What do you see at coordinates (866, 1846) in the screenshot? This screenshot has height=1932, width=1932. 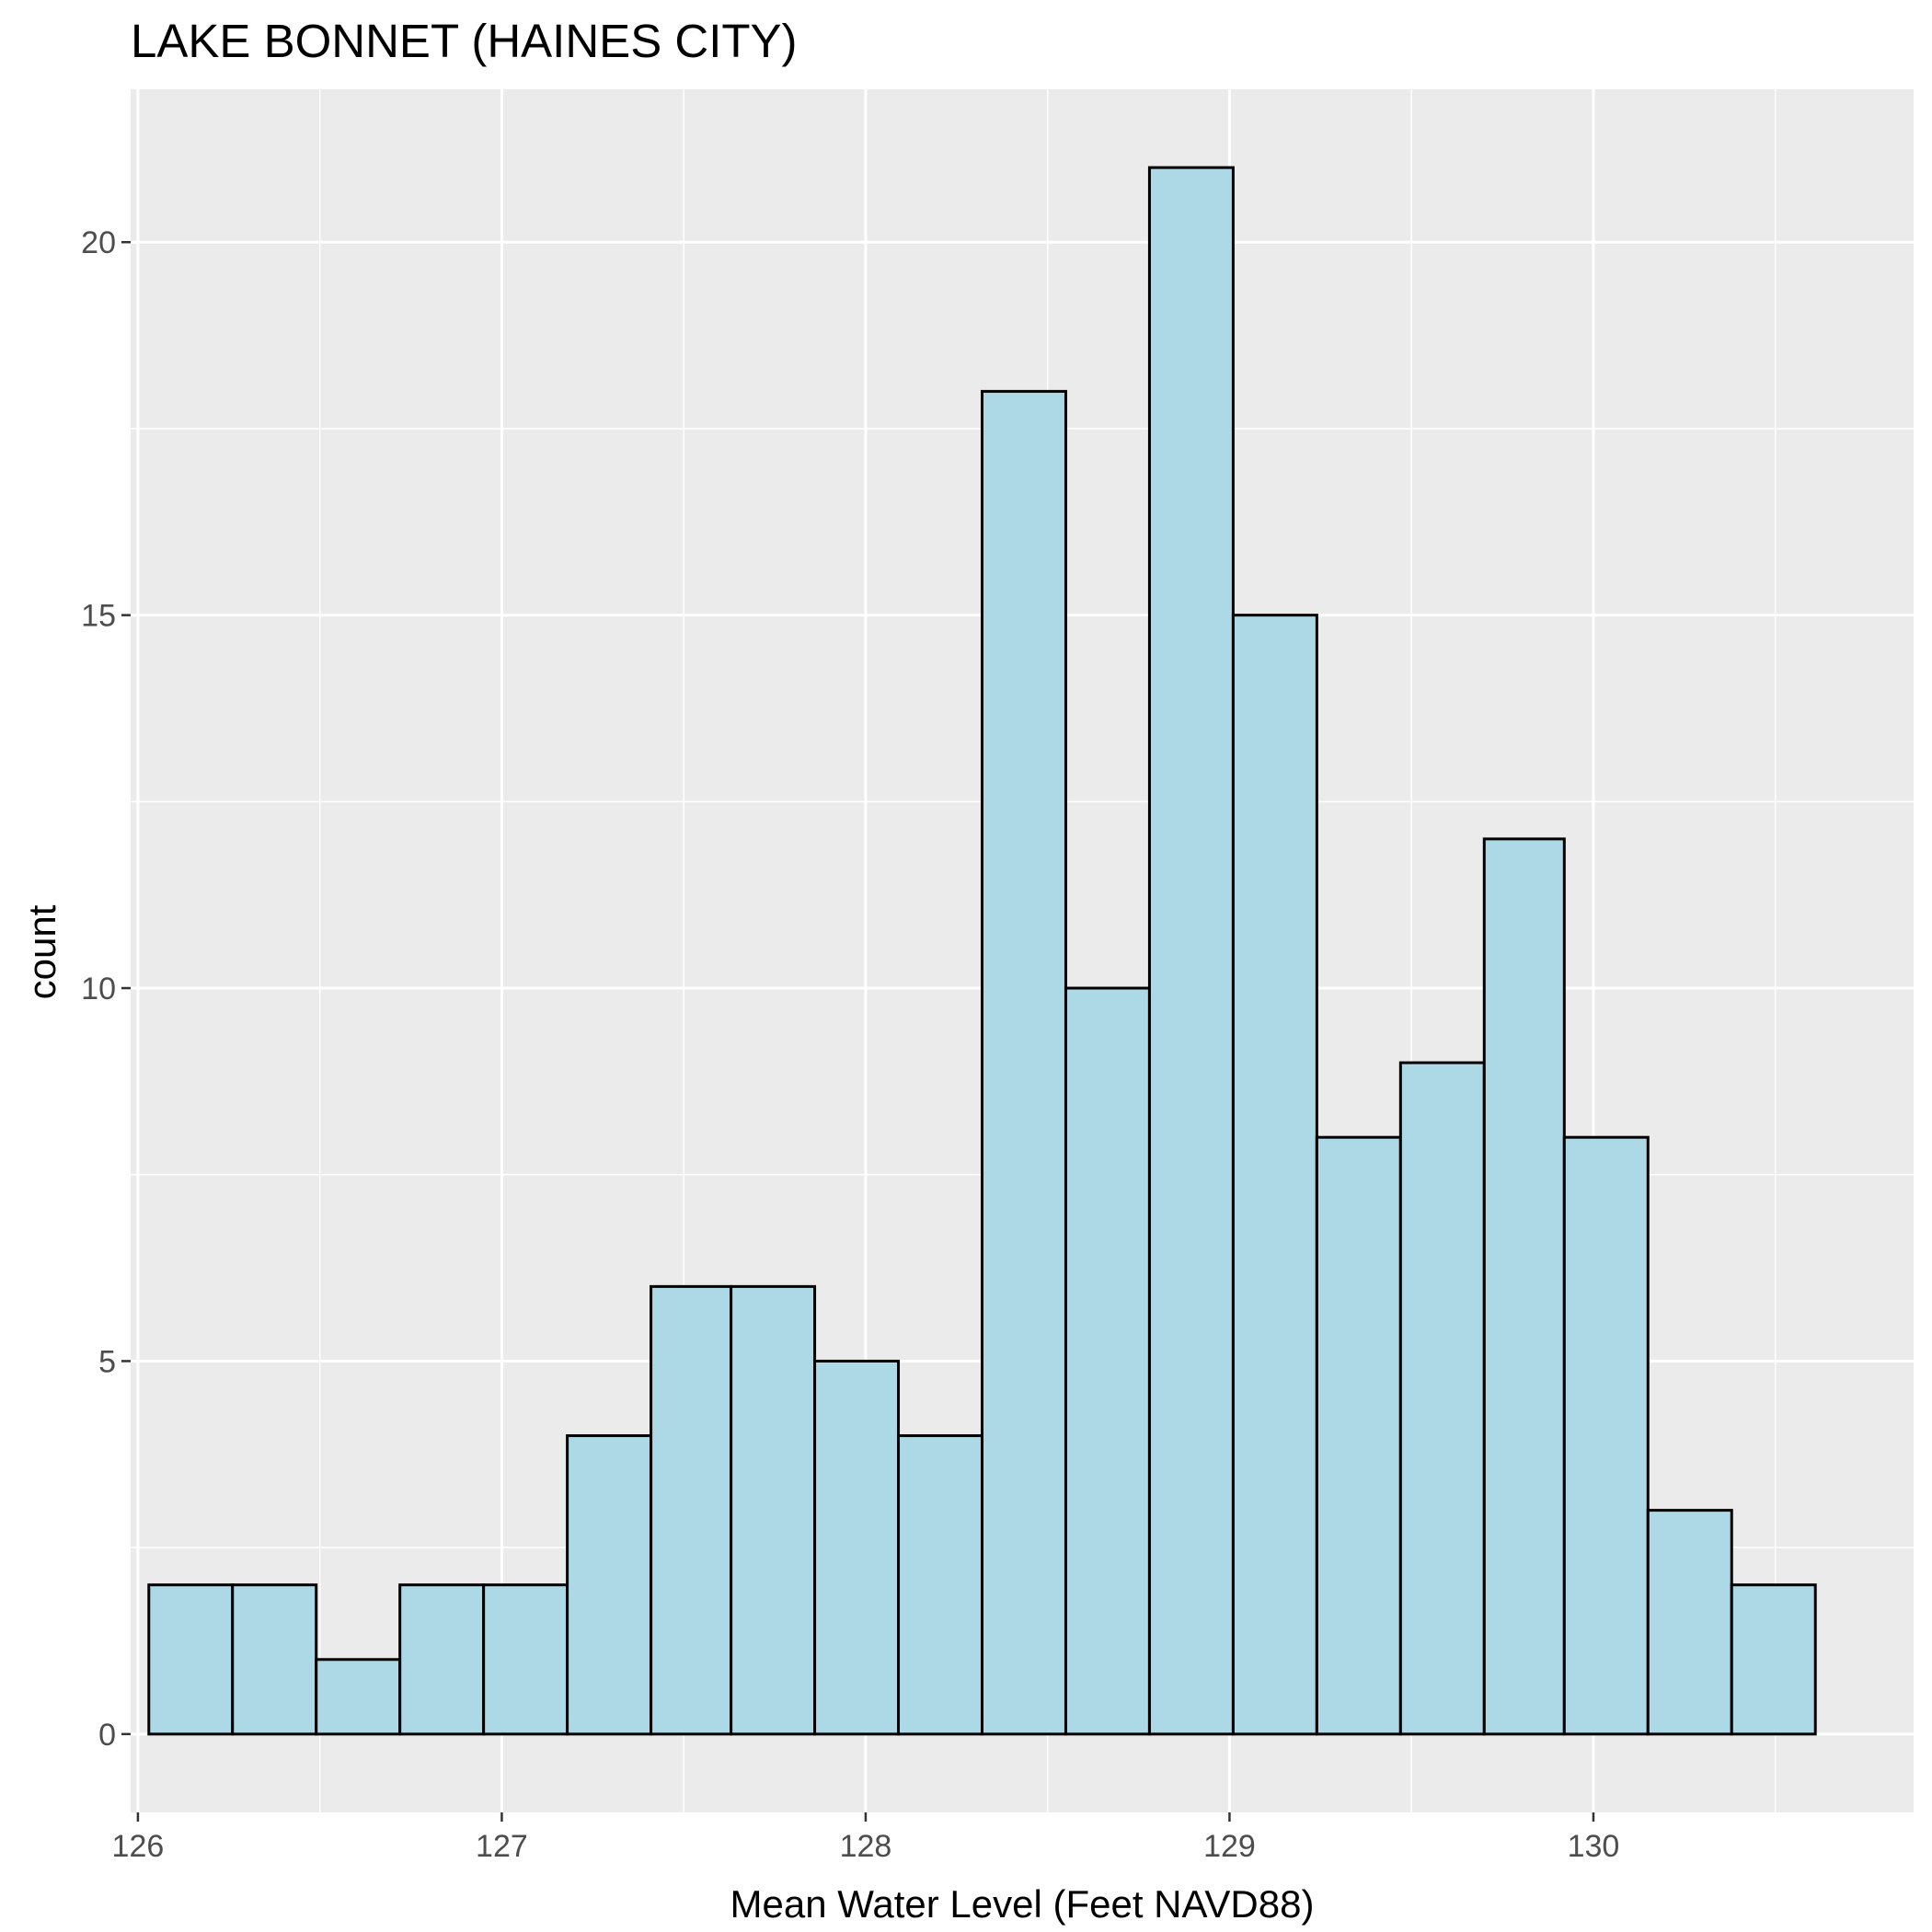 I see `x-tick-label: 128` at bounding box center [866, 1846].